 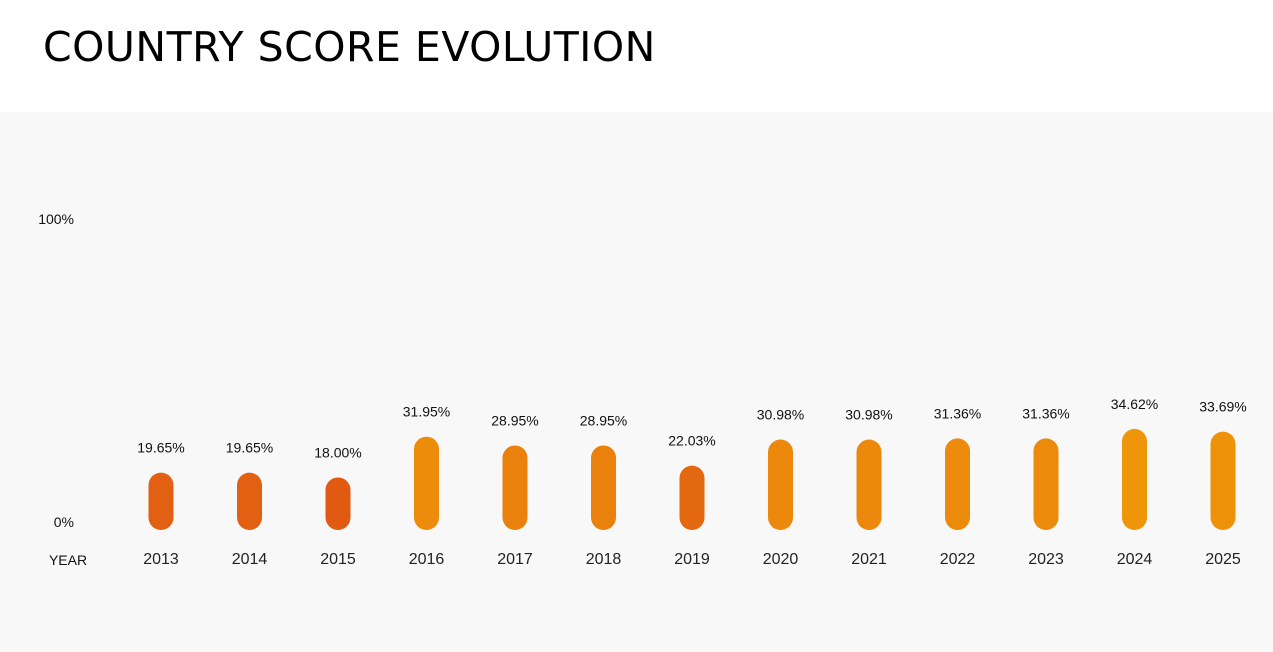 What do you see at coordinates (603, 487) in the screenshot?
I see `bar-2018` at bounding box center [603, 487].